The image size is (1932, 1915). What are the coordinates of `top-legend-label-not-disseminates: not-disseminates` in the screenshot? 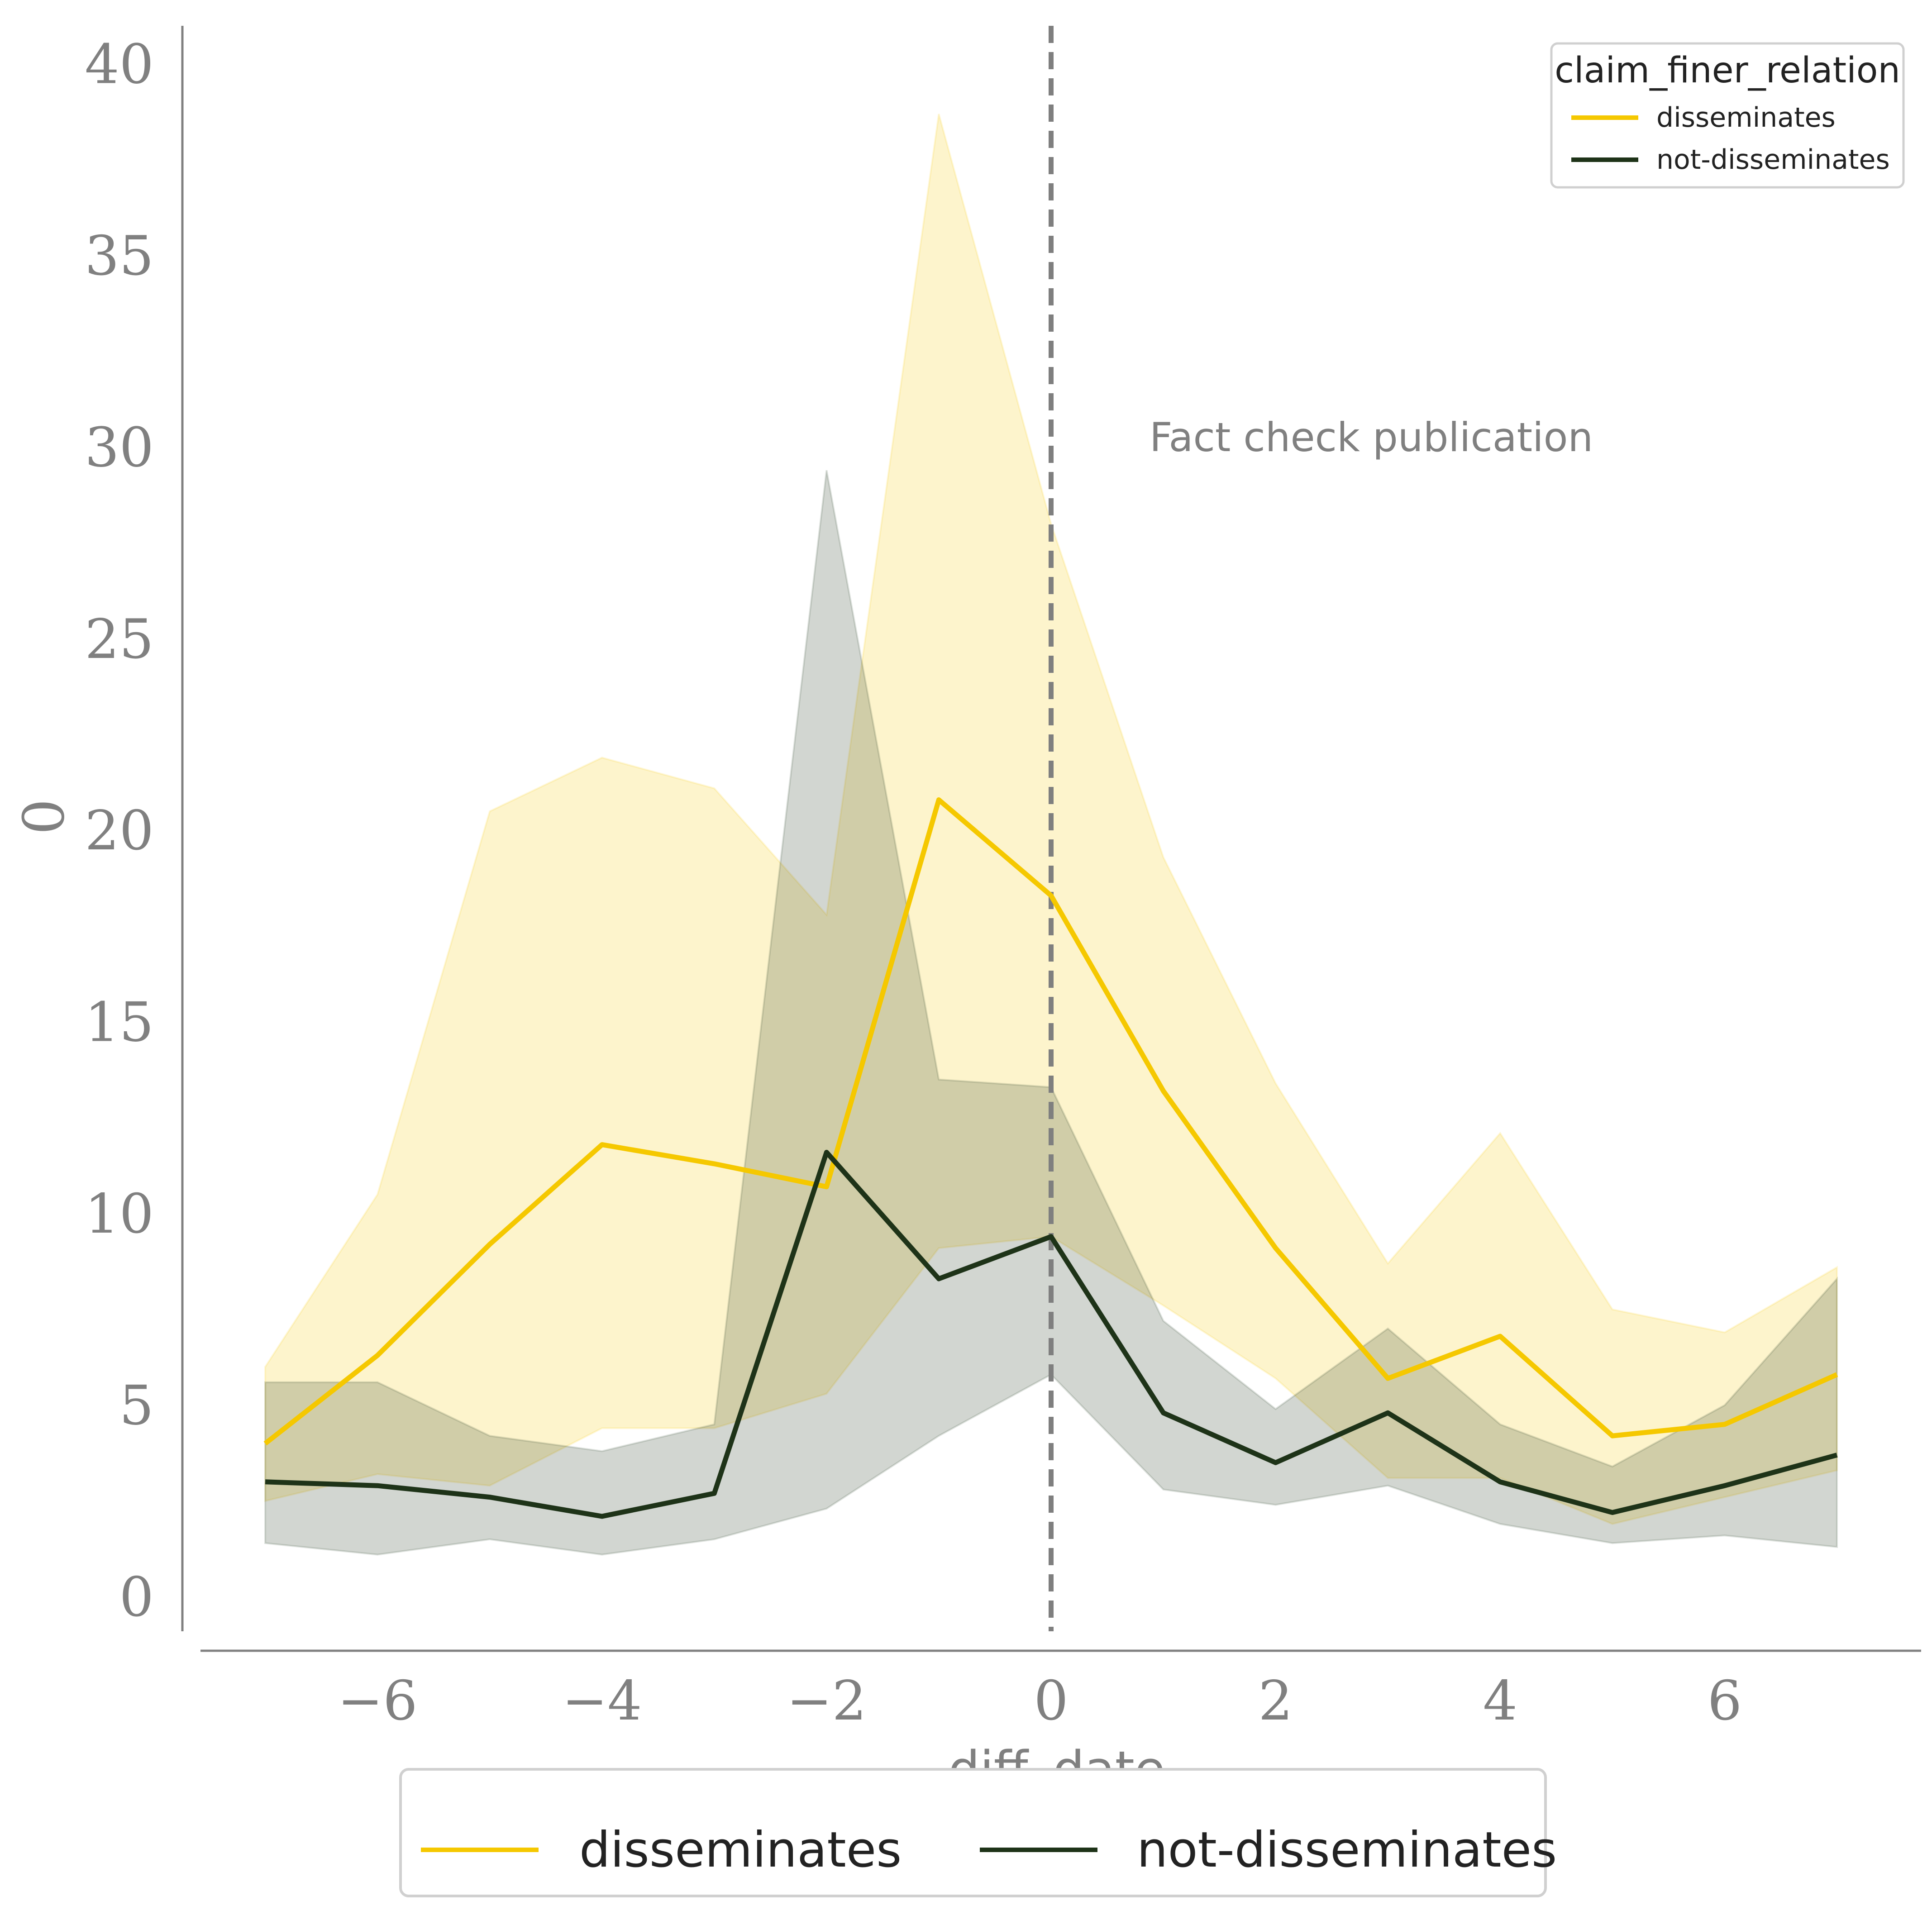 It's located at (1773, 160).